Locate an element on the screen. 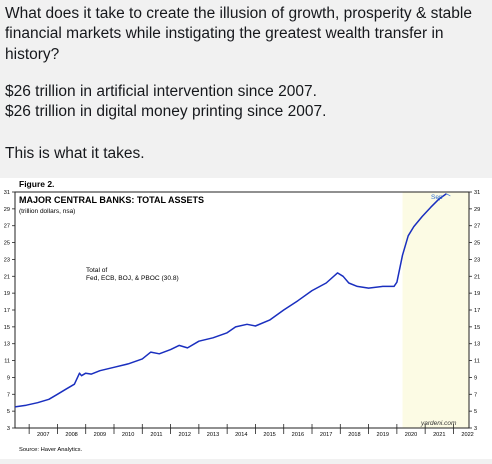 Image resolution: width=492 pixels, height=464 pixels. y-tick-label-left: 17 is located at coordinates (7, 311).